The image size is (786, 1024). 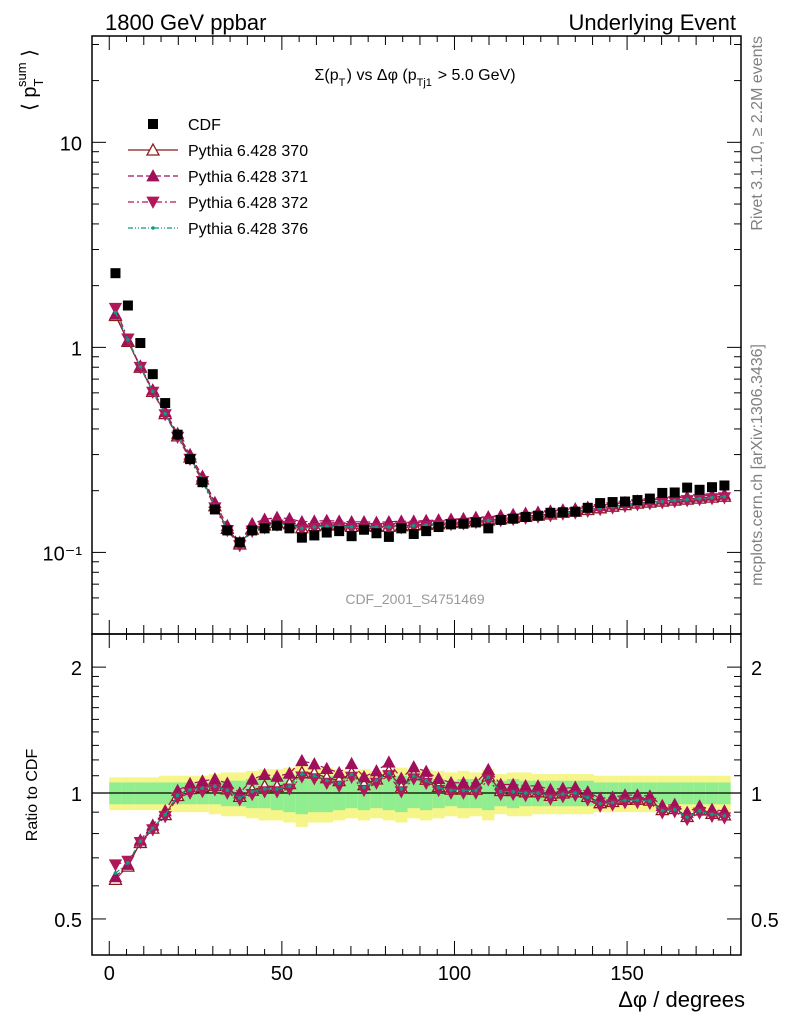 What do you see at coordinates (248, 177) in the screenshot?
I see `legend-label-pythia-6-428-371: Pythia 6.428 371` at bounding box center [248, 177].